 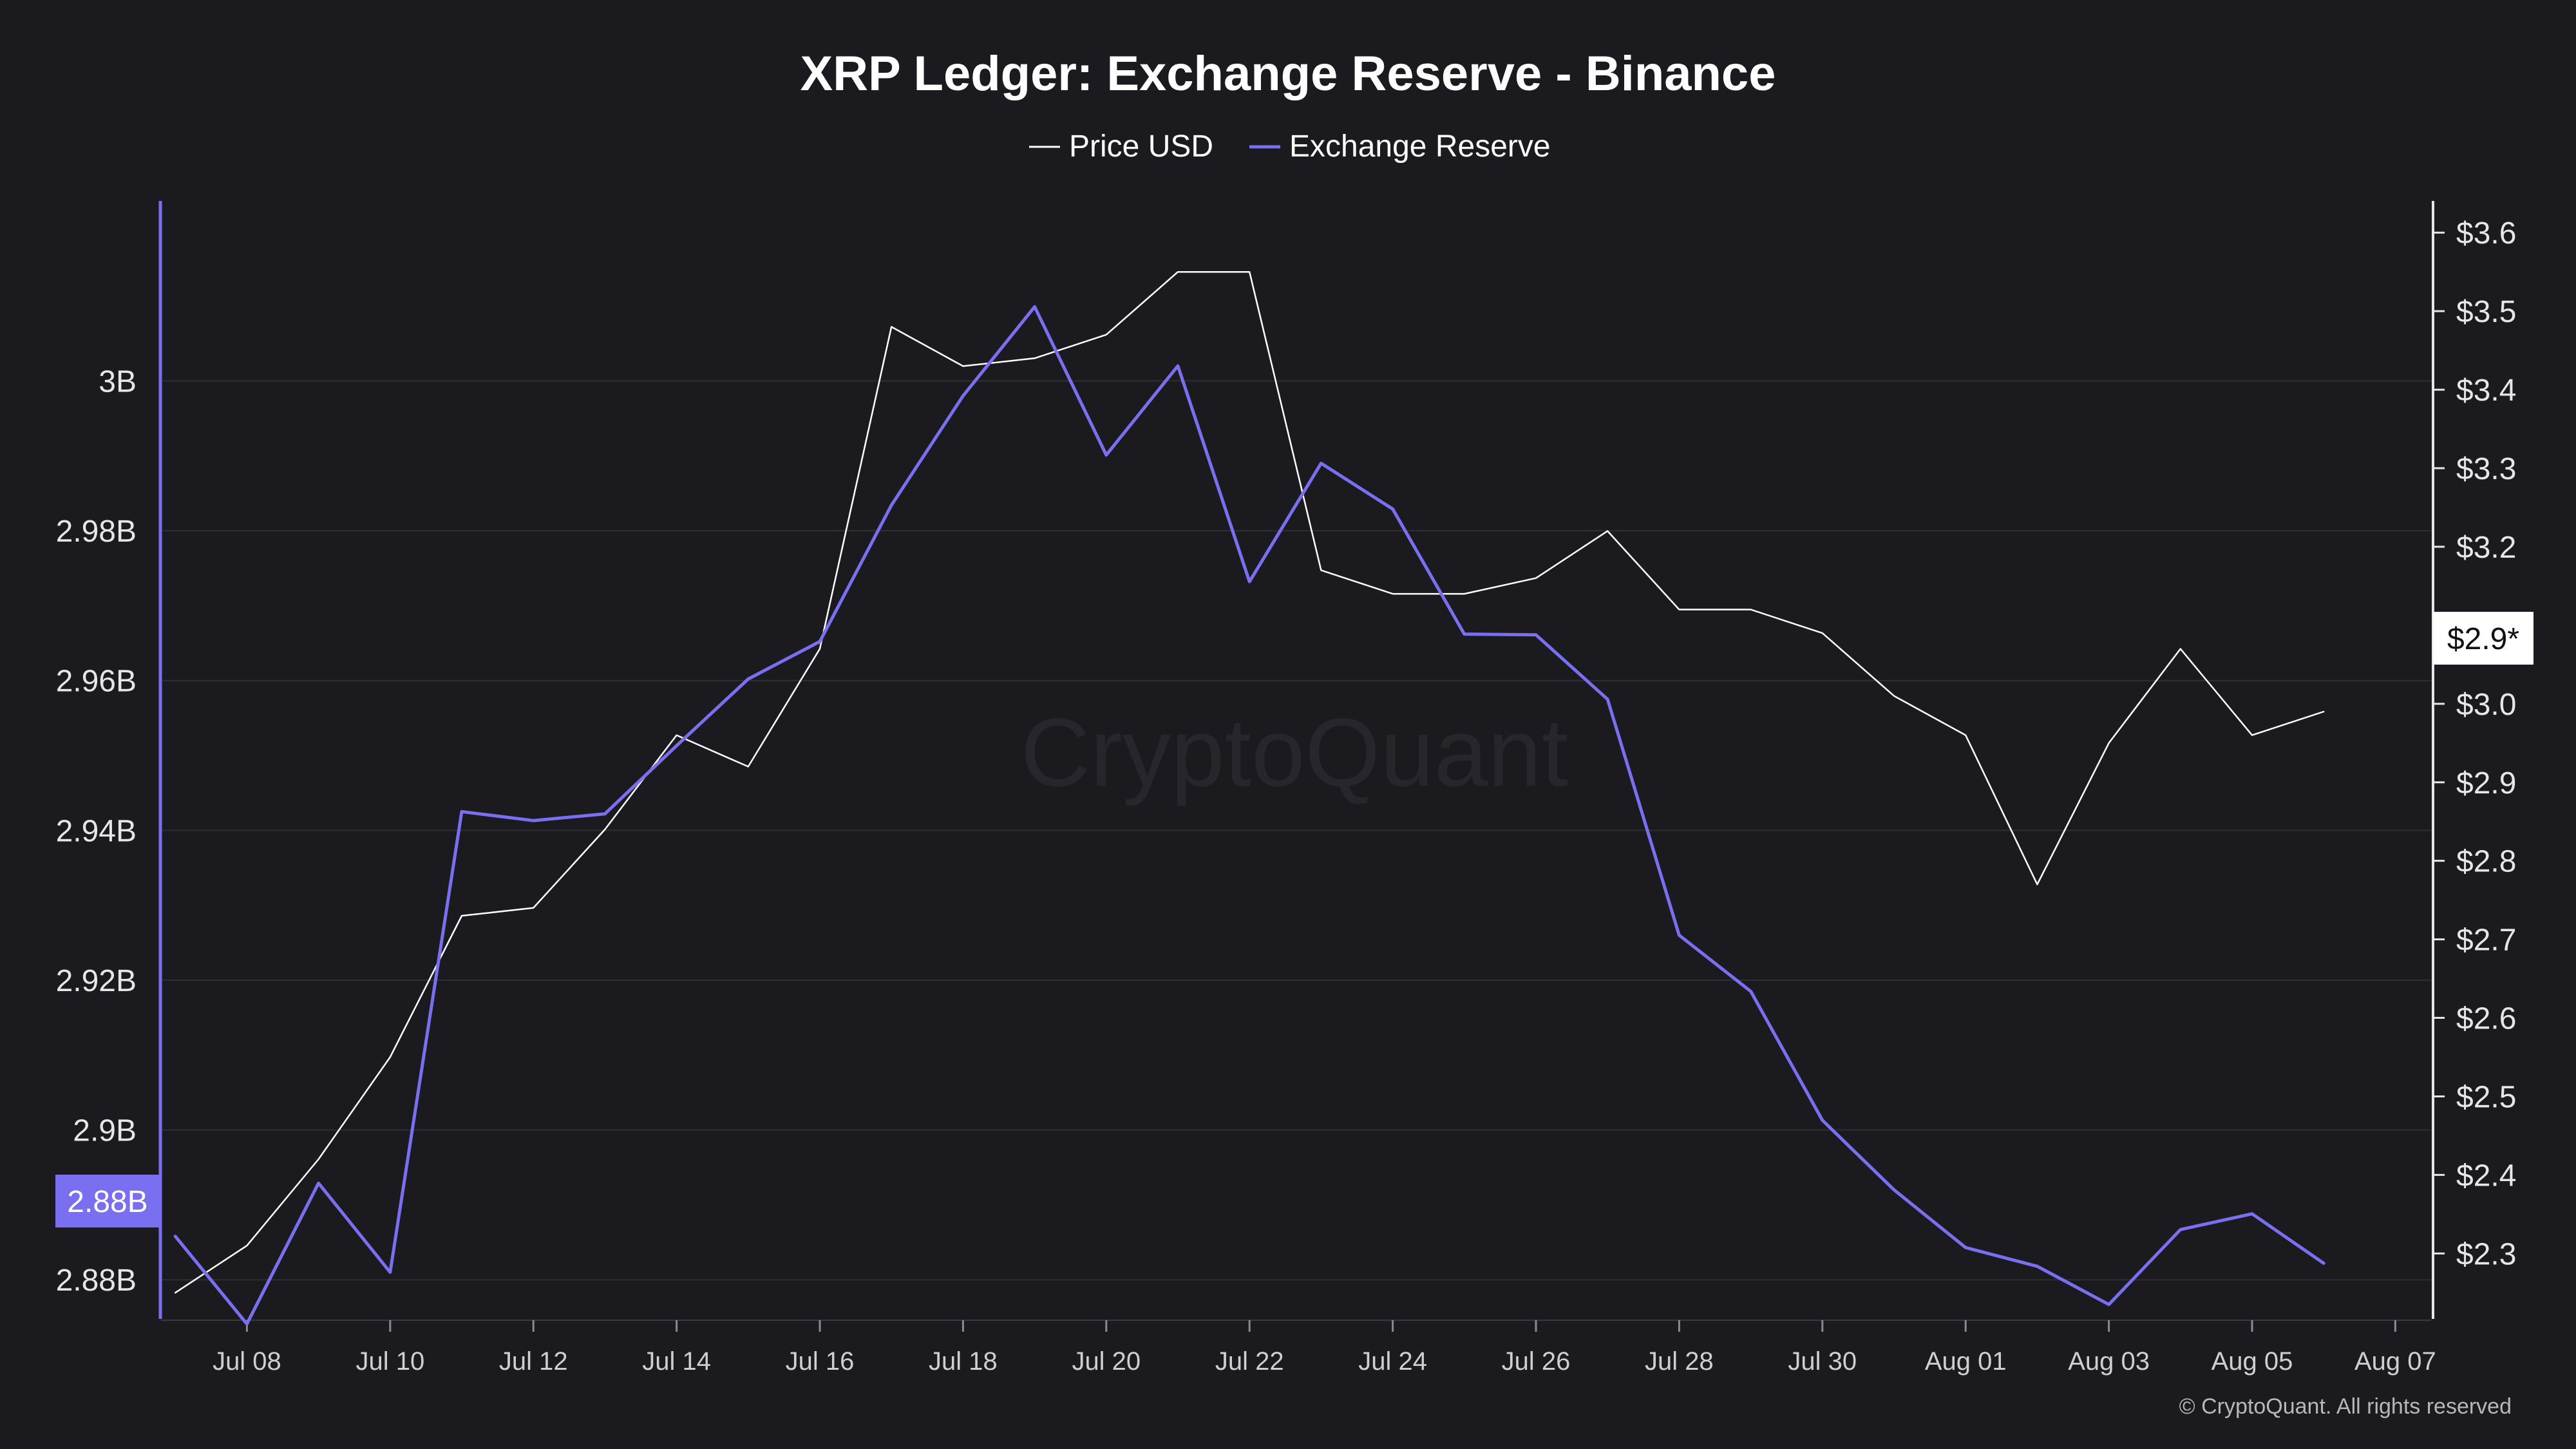 What do you see at coordinates (105, 1131) in the screenshot?
I see `left-tick-label: 2.9B` at bounding box center [105, 1131].